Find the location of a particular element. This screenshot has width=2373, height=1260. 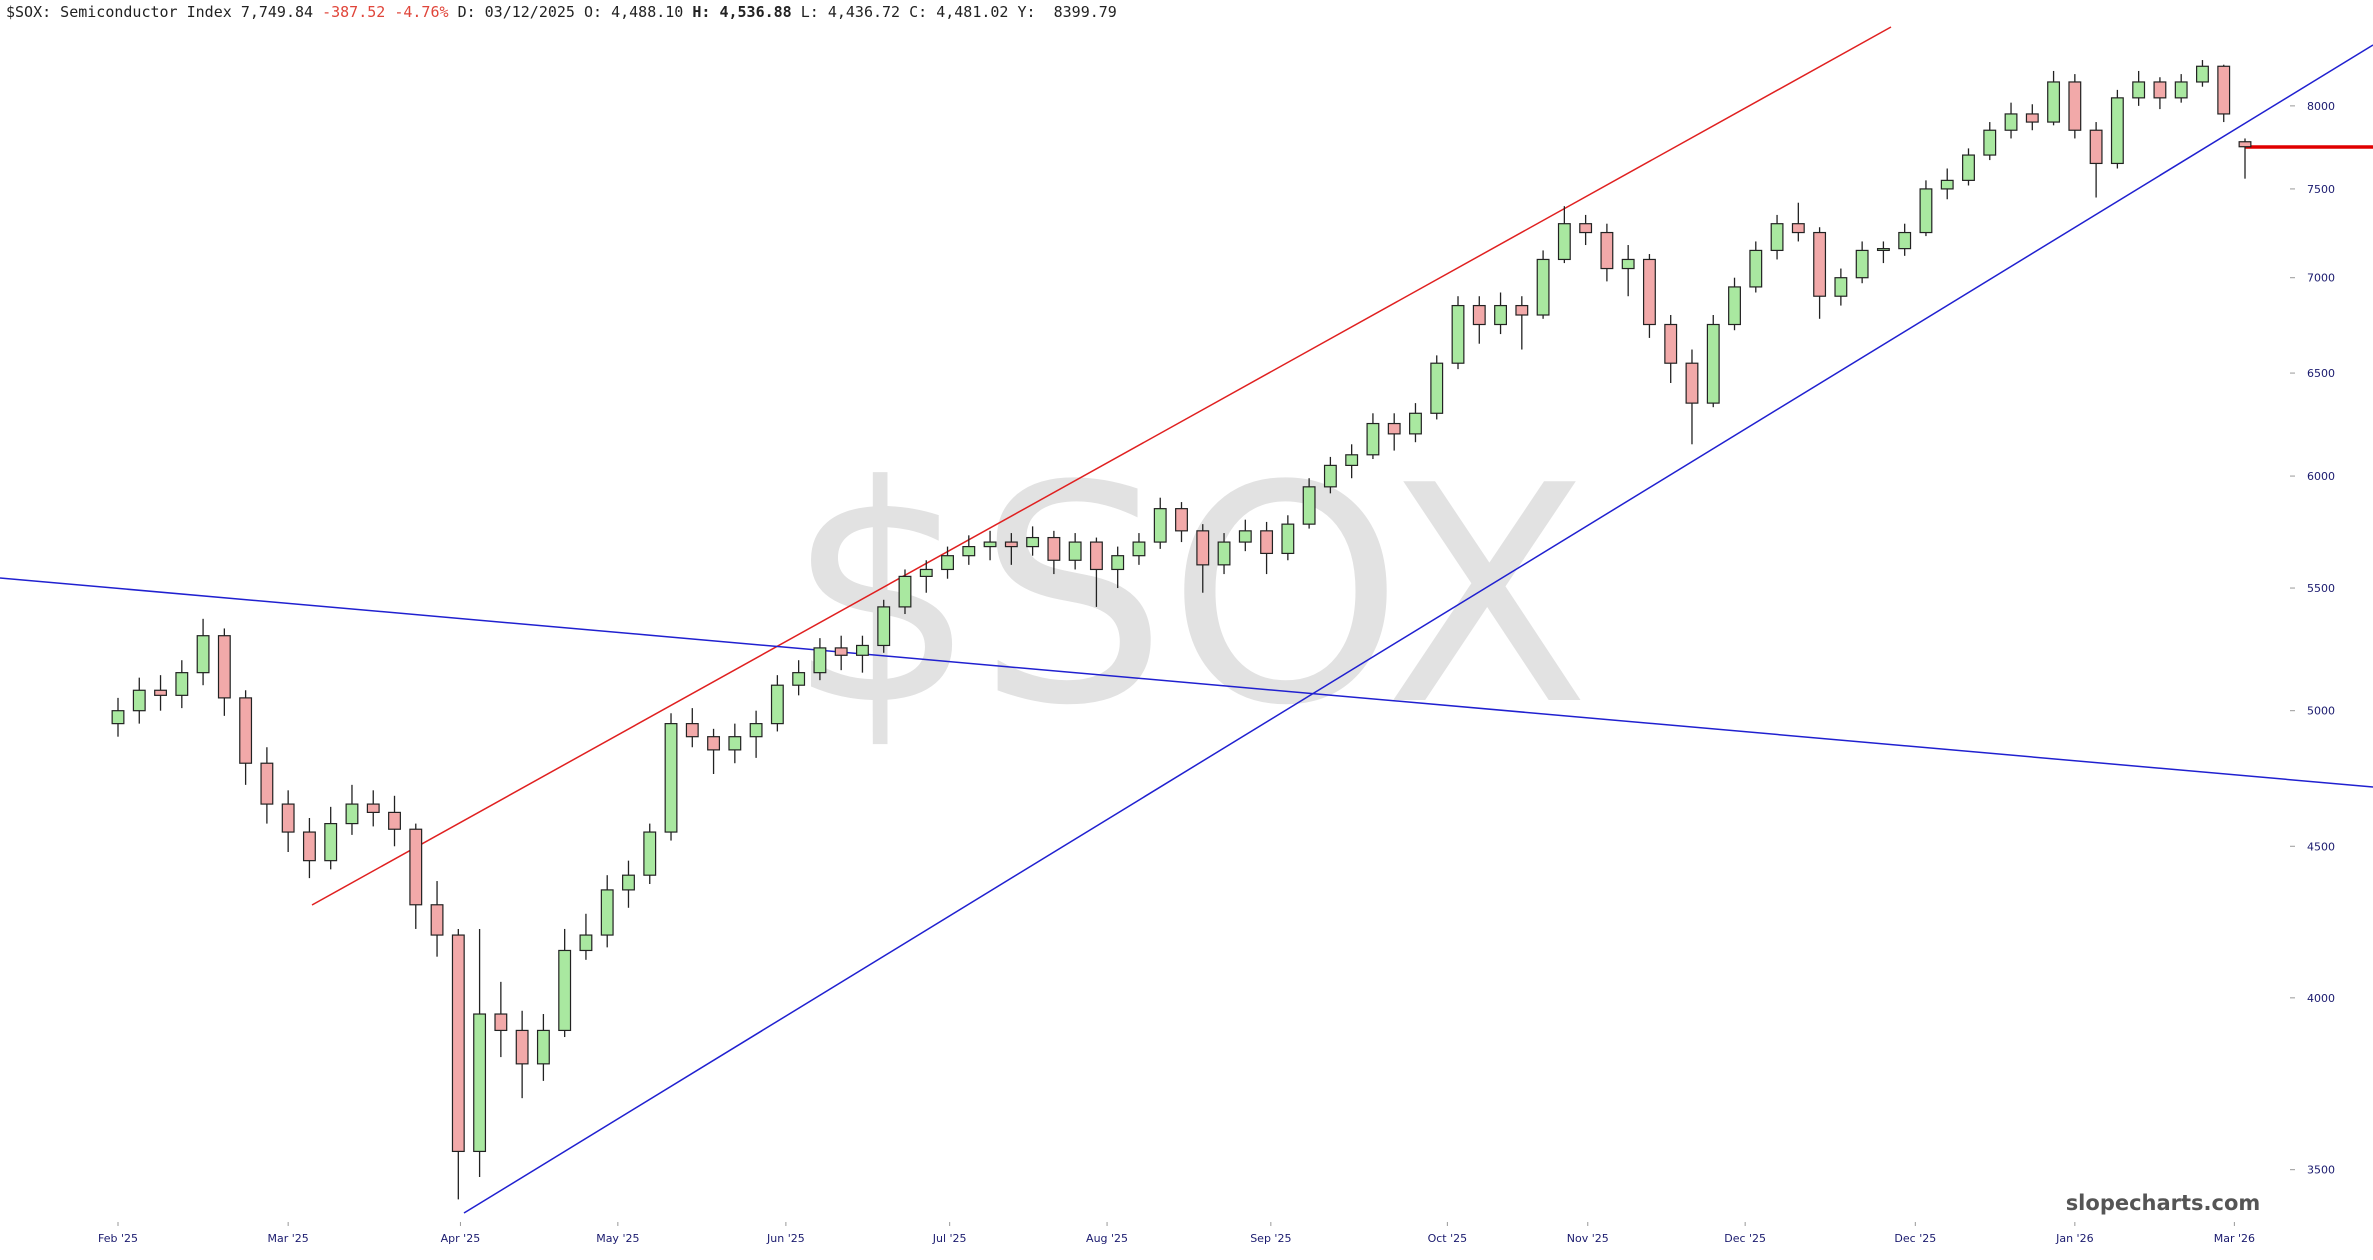

change: -387.52 is located at coordinates (354, 12).